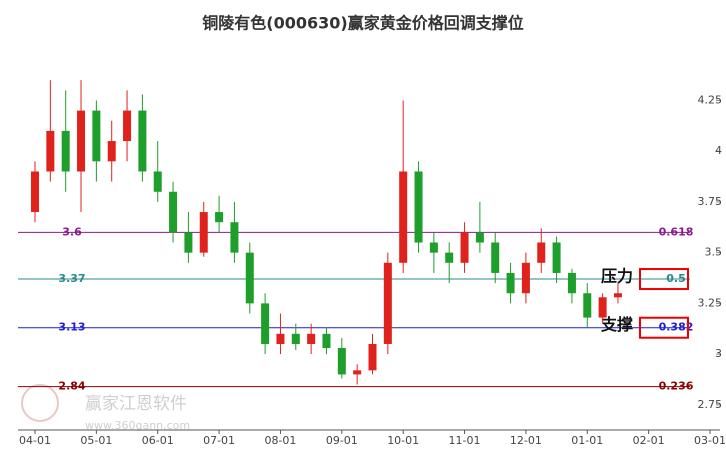  What do you see at coordinates (676, 231) in the screenshot?
I see `fib-ratio-label: 0.618` at bounding box center [676, 231].